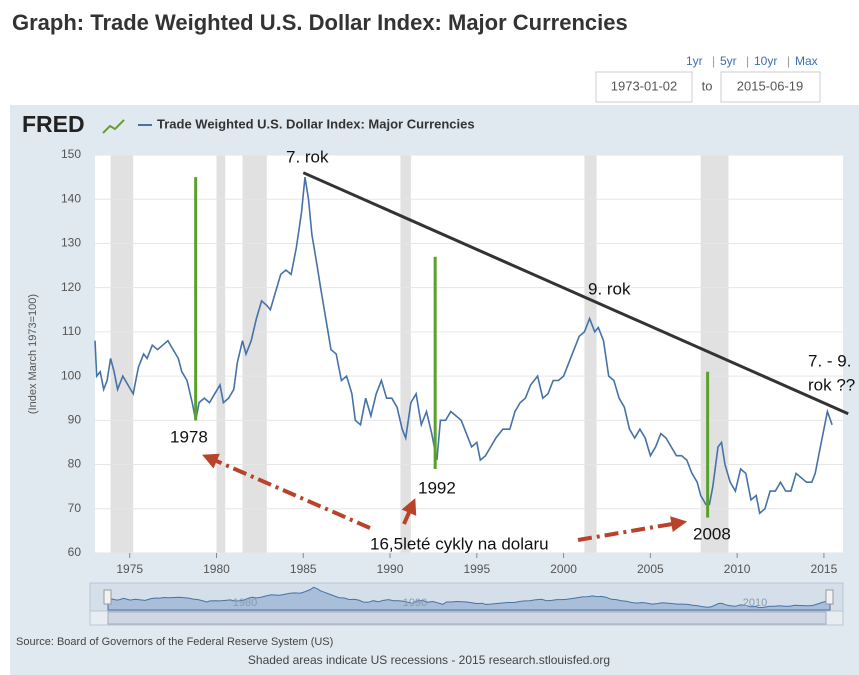 The height and width of the screenshot is (675, 859). What do you see at coordinates (415, 603) in the screenshot?
I see `navigator-tick-label: 1990` at bounding box center [415, 603].